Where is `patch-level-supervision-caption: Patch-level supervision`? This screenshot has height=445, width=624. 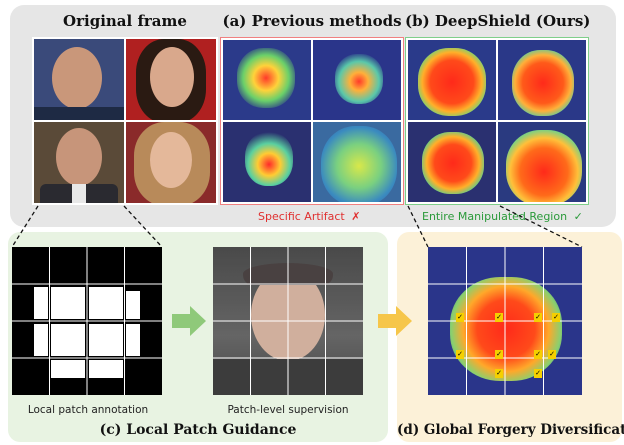 patch-level-supervision-caption: Patch-level supervision is located at coordinates (288, 410).